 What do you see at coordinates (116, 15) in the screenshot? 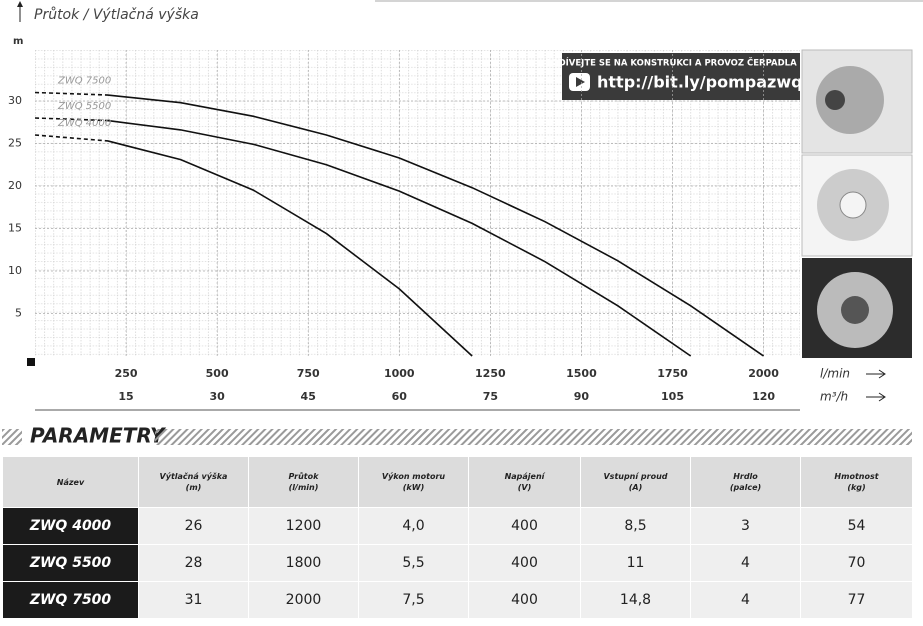
I see `chart-title: Průtok / Výtlačná výška` at bounding box center [116, 15].